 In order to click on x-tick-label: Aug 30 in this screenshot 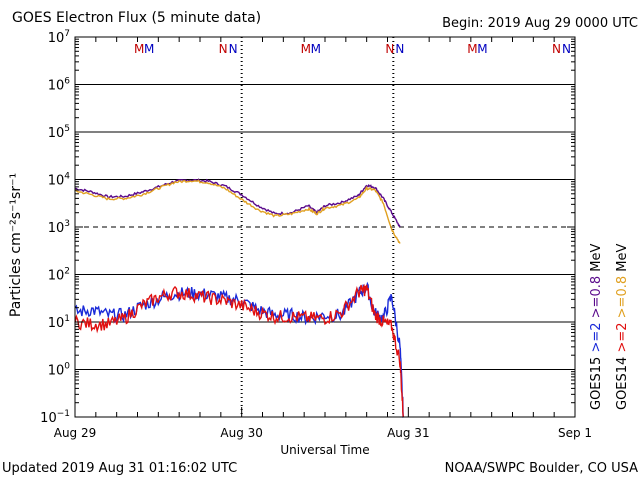, I will do `click(241, 433)`.